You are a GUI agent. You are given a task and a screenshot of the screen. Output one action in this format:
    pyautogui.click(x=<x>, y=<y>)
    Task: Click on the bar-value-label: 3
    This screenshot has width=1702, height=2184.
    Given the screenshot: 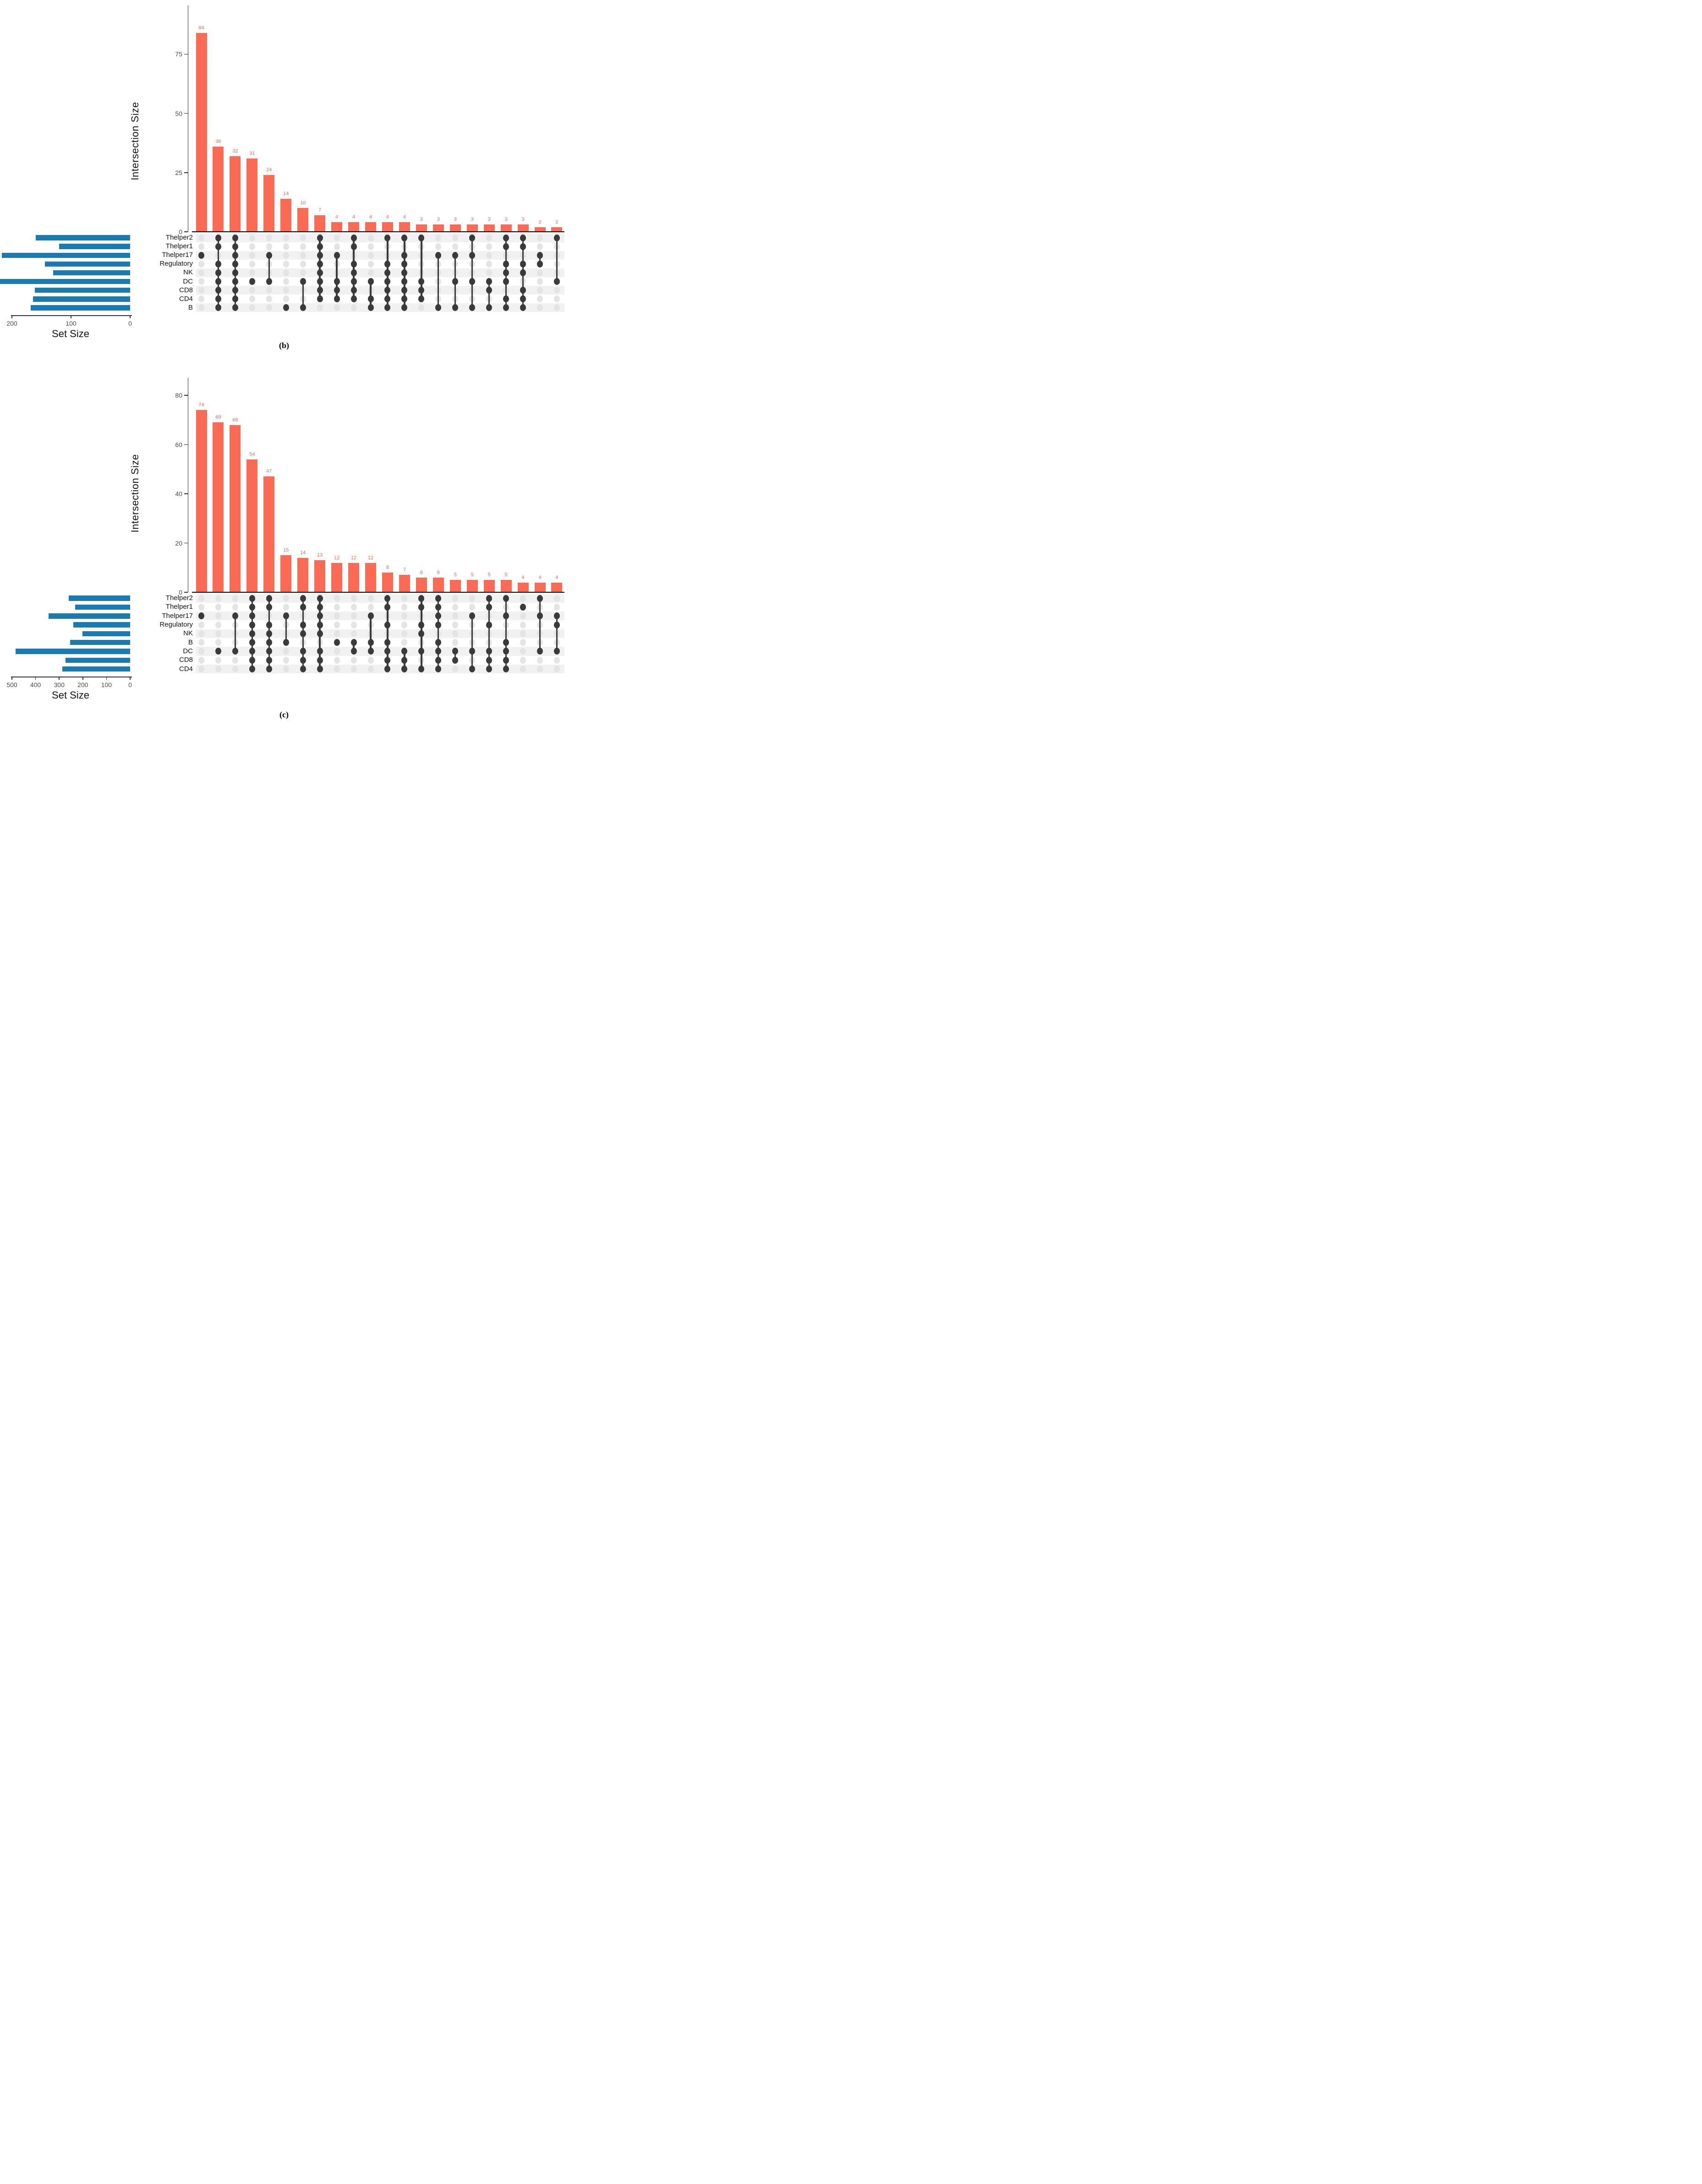 What is the action you would take?
    pyautogui.click(x=523, y=220)
    